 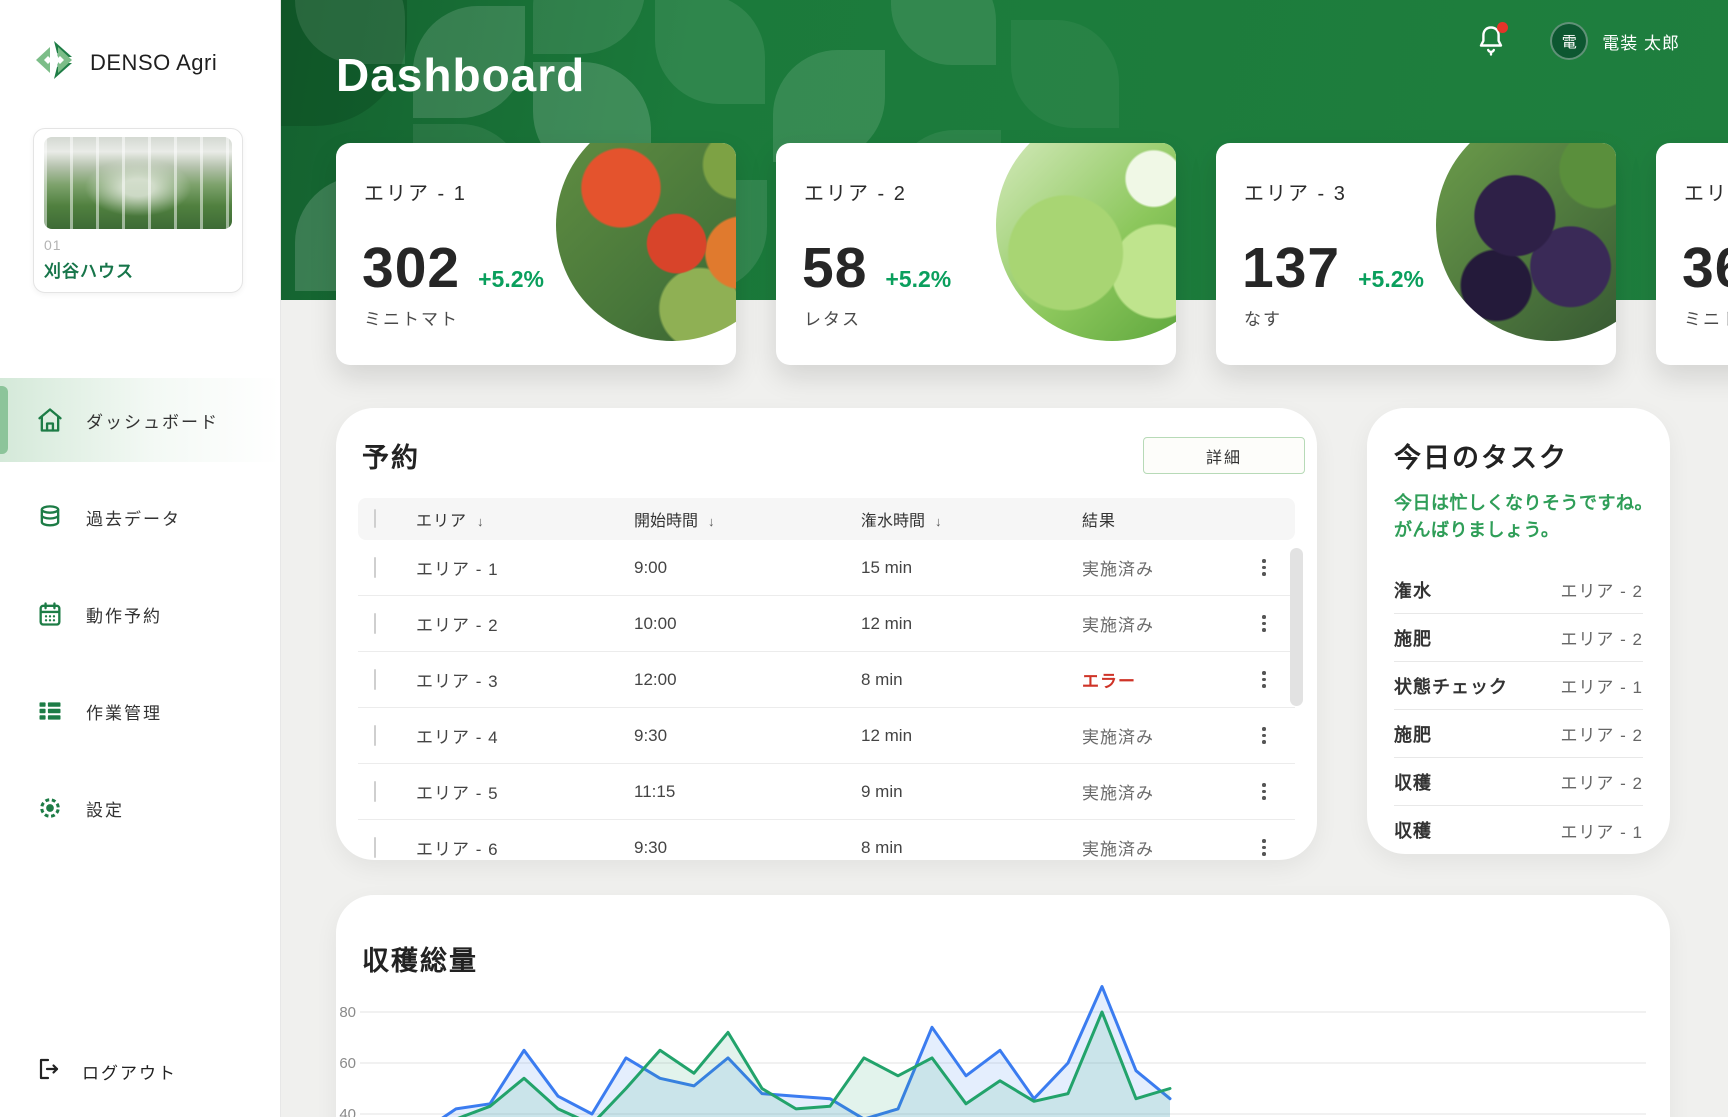 I want to click on sidebar-item-label: ダッシュボード, so click(x=152, y=422).